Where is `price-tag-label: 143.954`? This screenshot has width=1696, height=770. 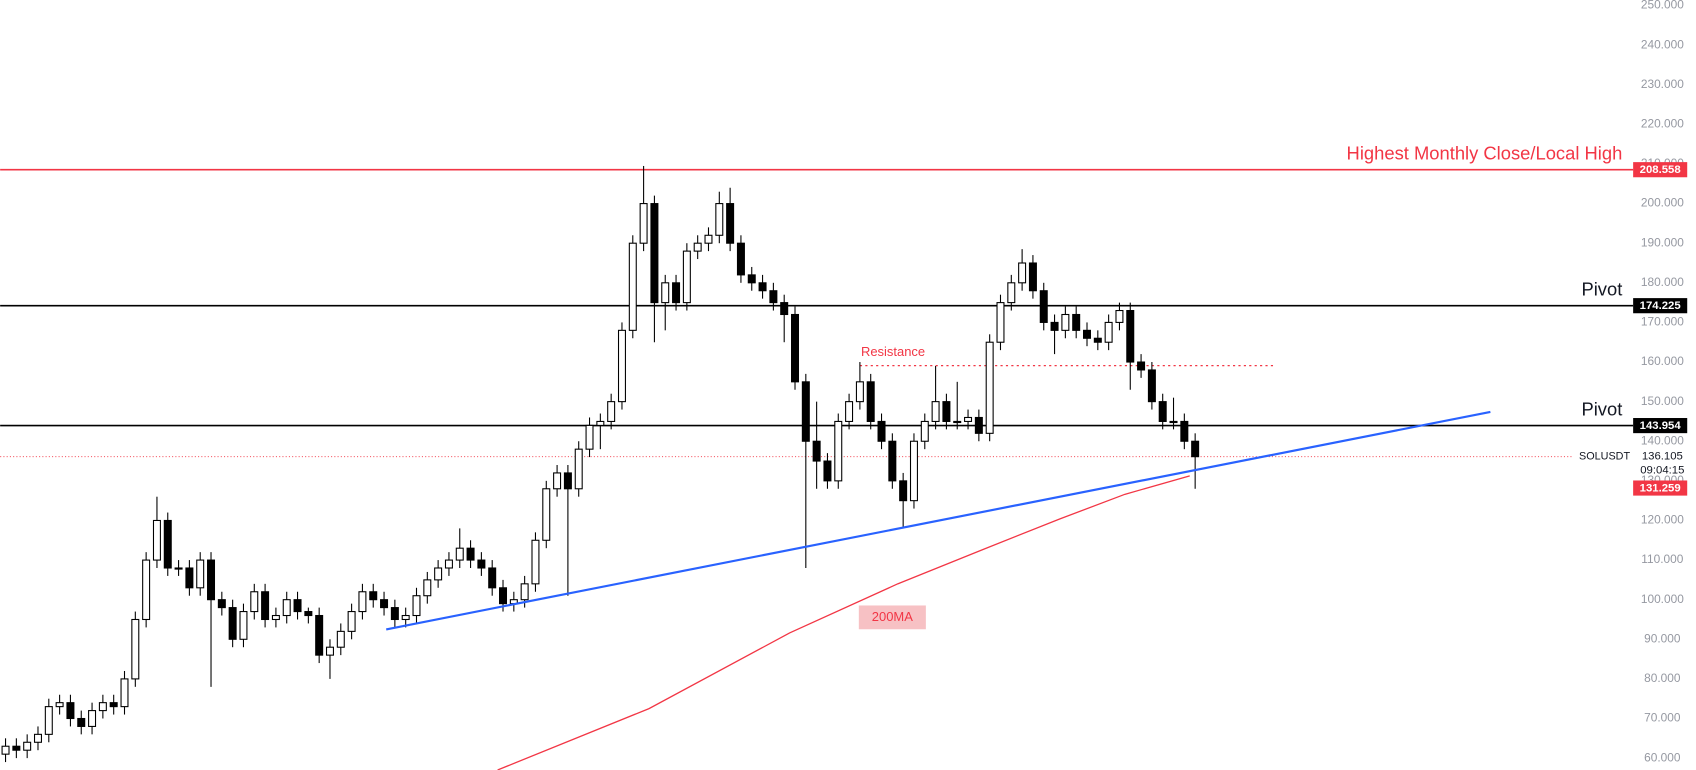 price-tag-label: 143.954 is located at coordinates (1661, 426).